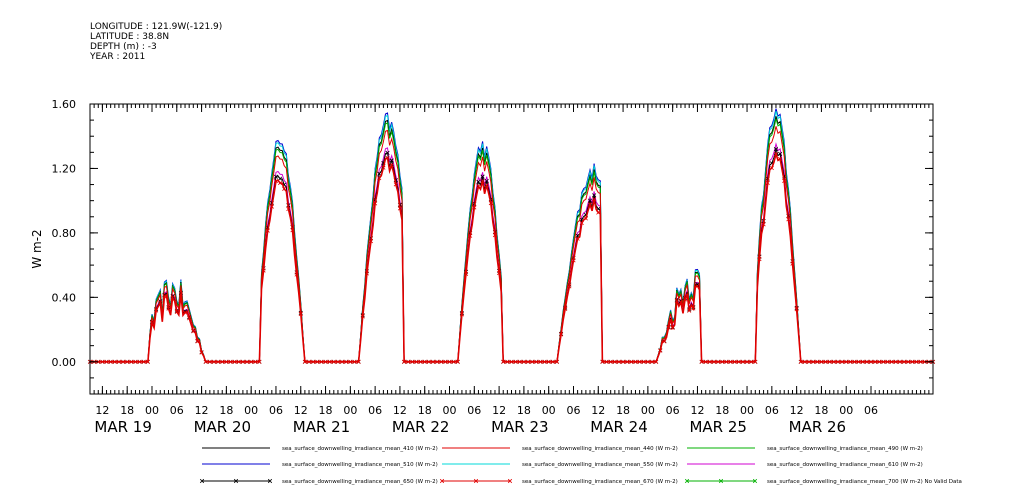  Describe the element at coordinates (519, 427) in the screenshot. I see `x-day-label: MAR 23` at that location.